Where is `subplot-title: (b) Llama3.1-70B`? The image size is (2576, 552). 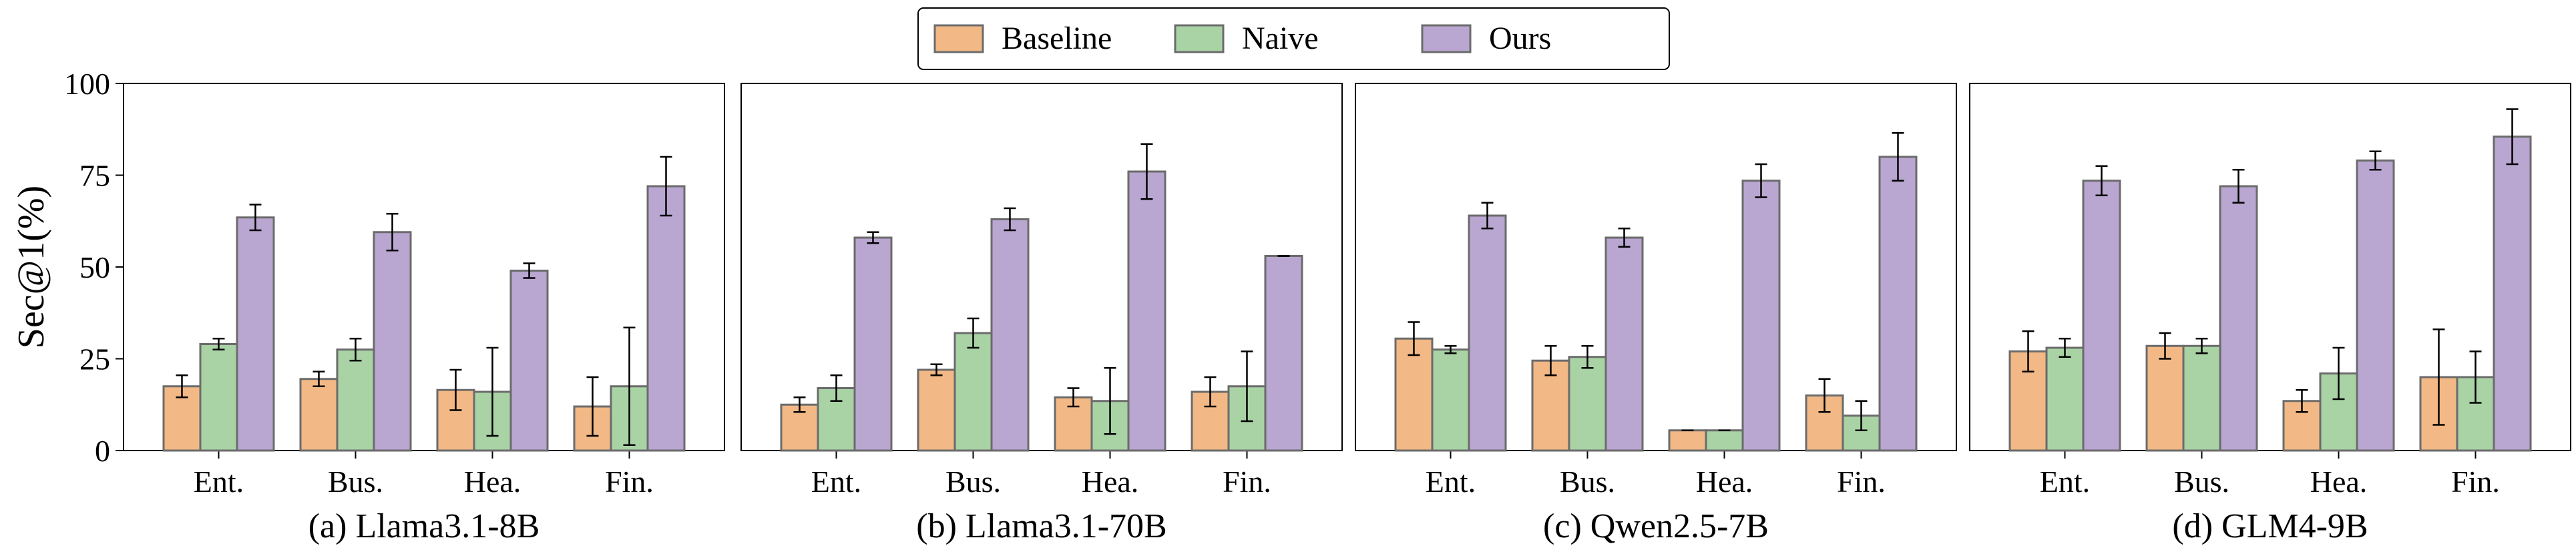 subplot-title: (b) Llama3.1-70B is located at coordinates (1041, 526).